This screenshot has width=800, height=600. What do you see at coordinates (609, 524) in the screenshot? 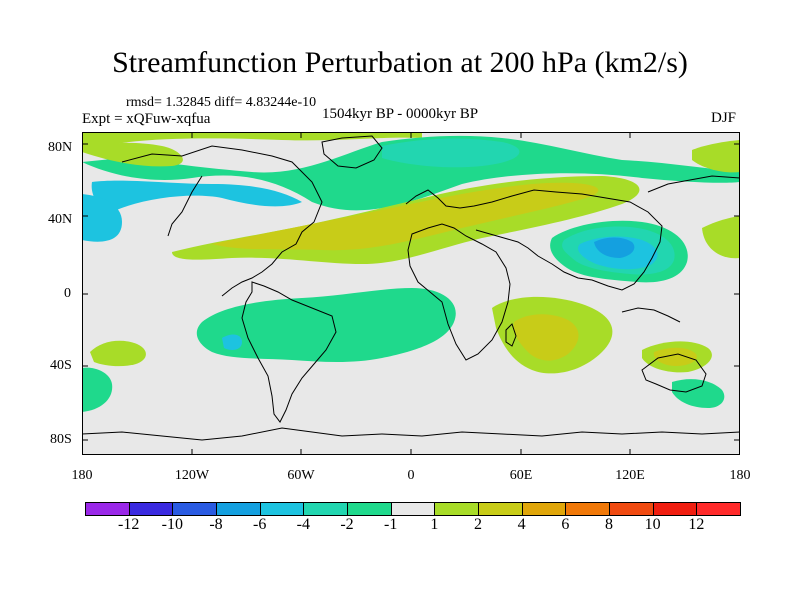
I see `colorbar-label: 8` at bounding box center [609, 524].